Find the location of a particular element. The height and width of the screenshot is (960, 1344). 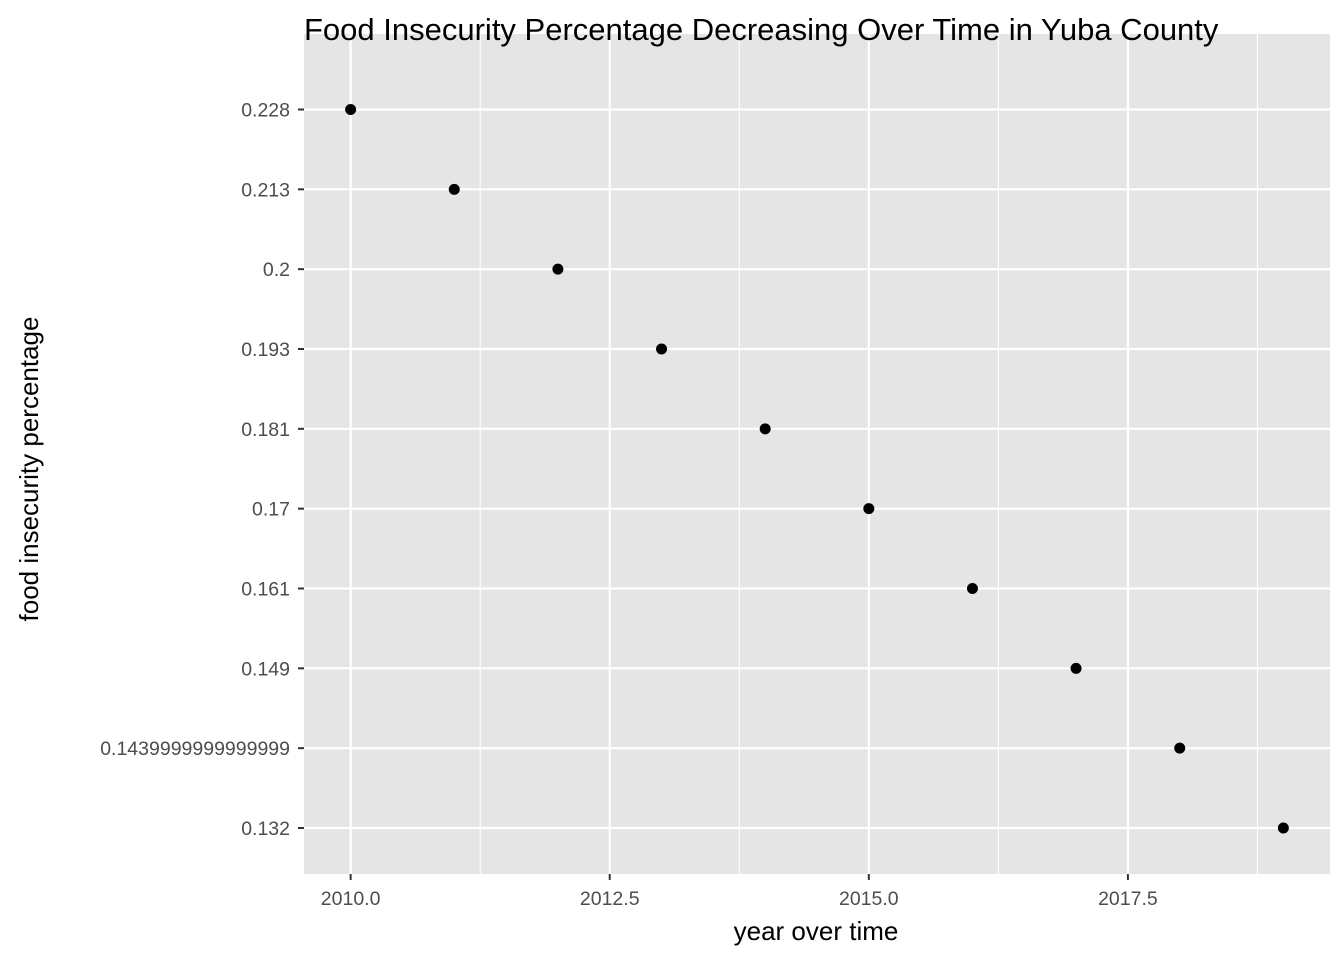

x-axis-title: year over time is located at coordinates (816, 931).